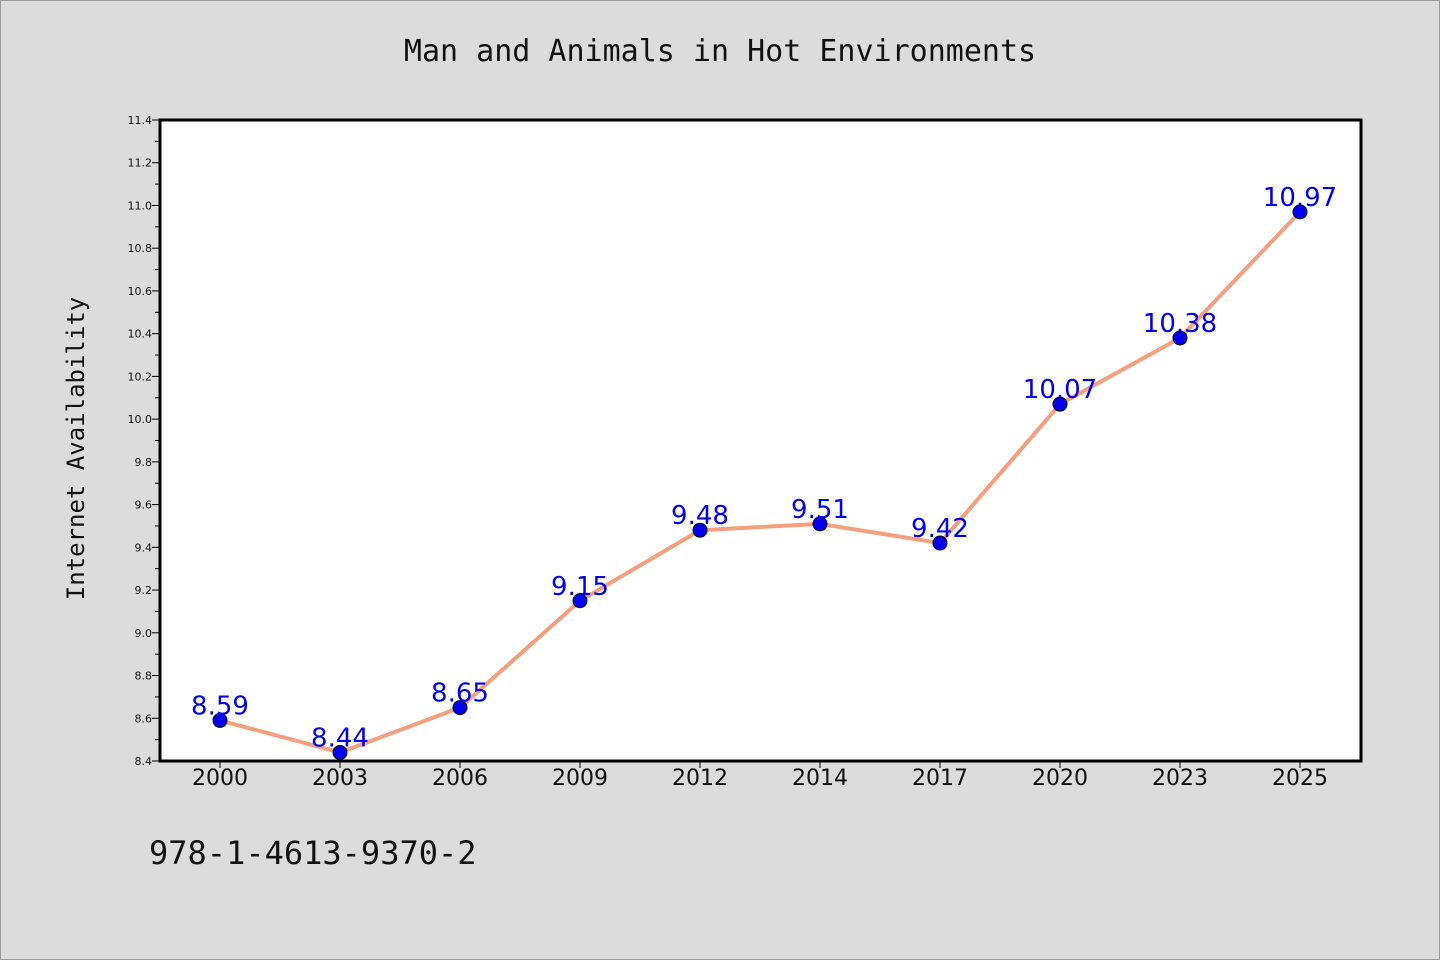  I want to click on data-label: 9.51, so click(820, 510).